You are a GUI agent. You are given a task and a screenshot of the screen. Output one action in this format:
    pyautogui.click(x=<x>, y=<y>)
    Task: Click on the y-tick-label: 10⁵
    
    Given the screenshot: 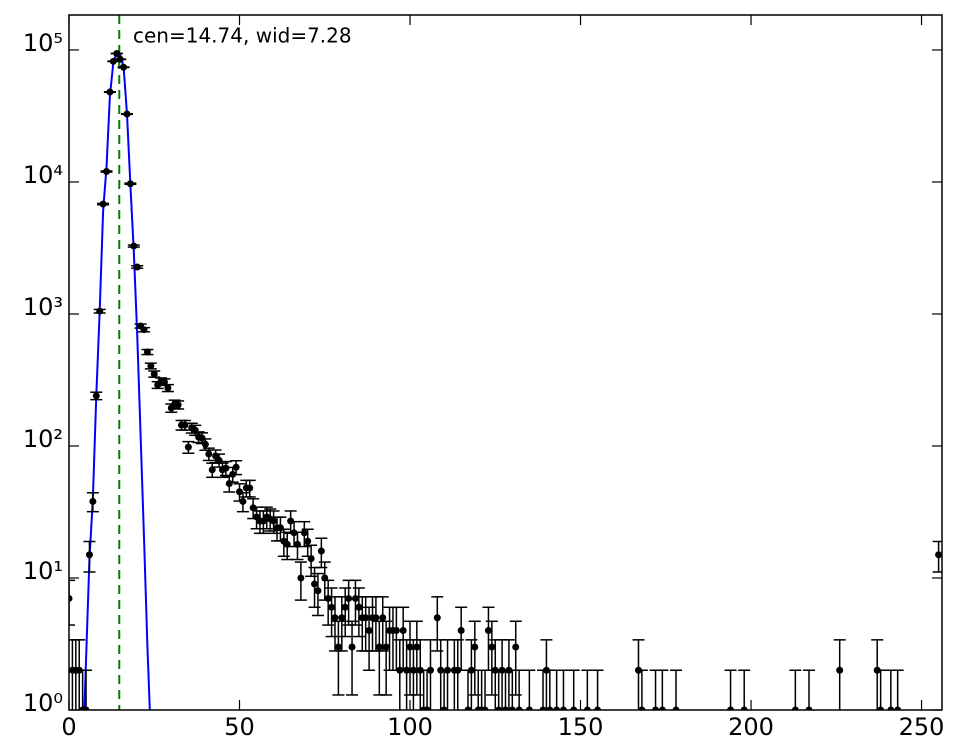 What is the action you would take?
    pyautogui.click(x=43, y=43)
    